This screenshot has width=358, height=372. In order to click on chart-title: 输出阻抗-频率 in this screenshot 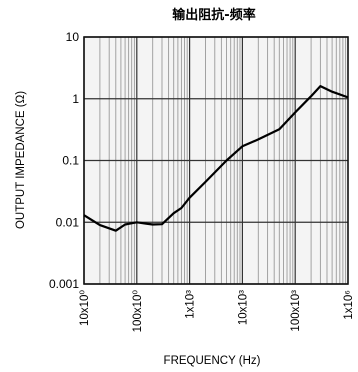, I will do `click(213, 15)`.